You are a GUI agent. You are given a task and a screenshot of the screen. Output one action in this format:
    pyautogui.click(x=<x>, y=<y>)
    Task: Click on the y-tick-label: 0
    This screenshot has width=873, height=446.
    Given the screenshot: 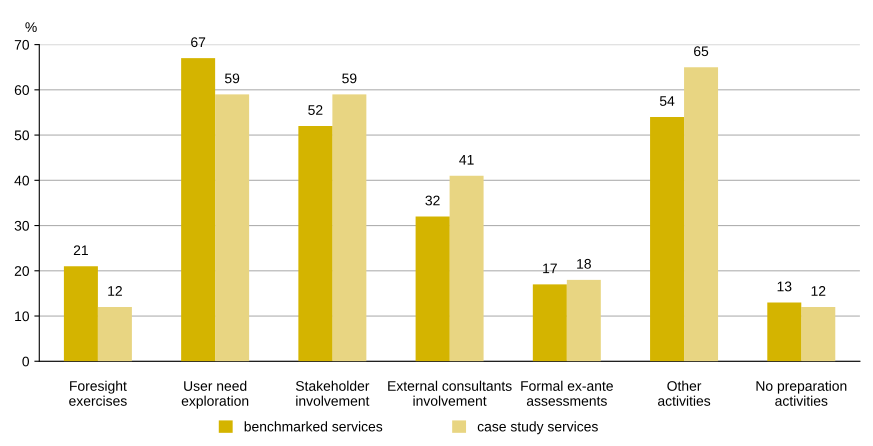 What is the action you would take?
    pyautogui.click(x=26, y=361)
    